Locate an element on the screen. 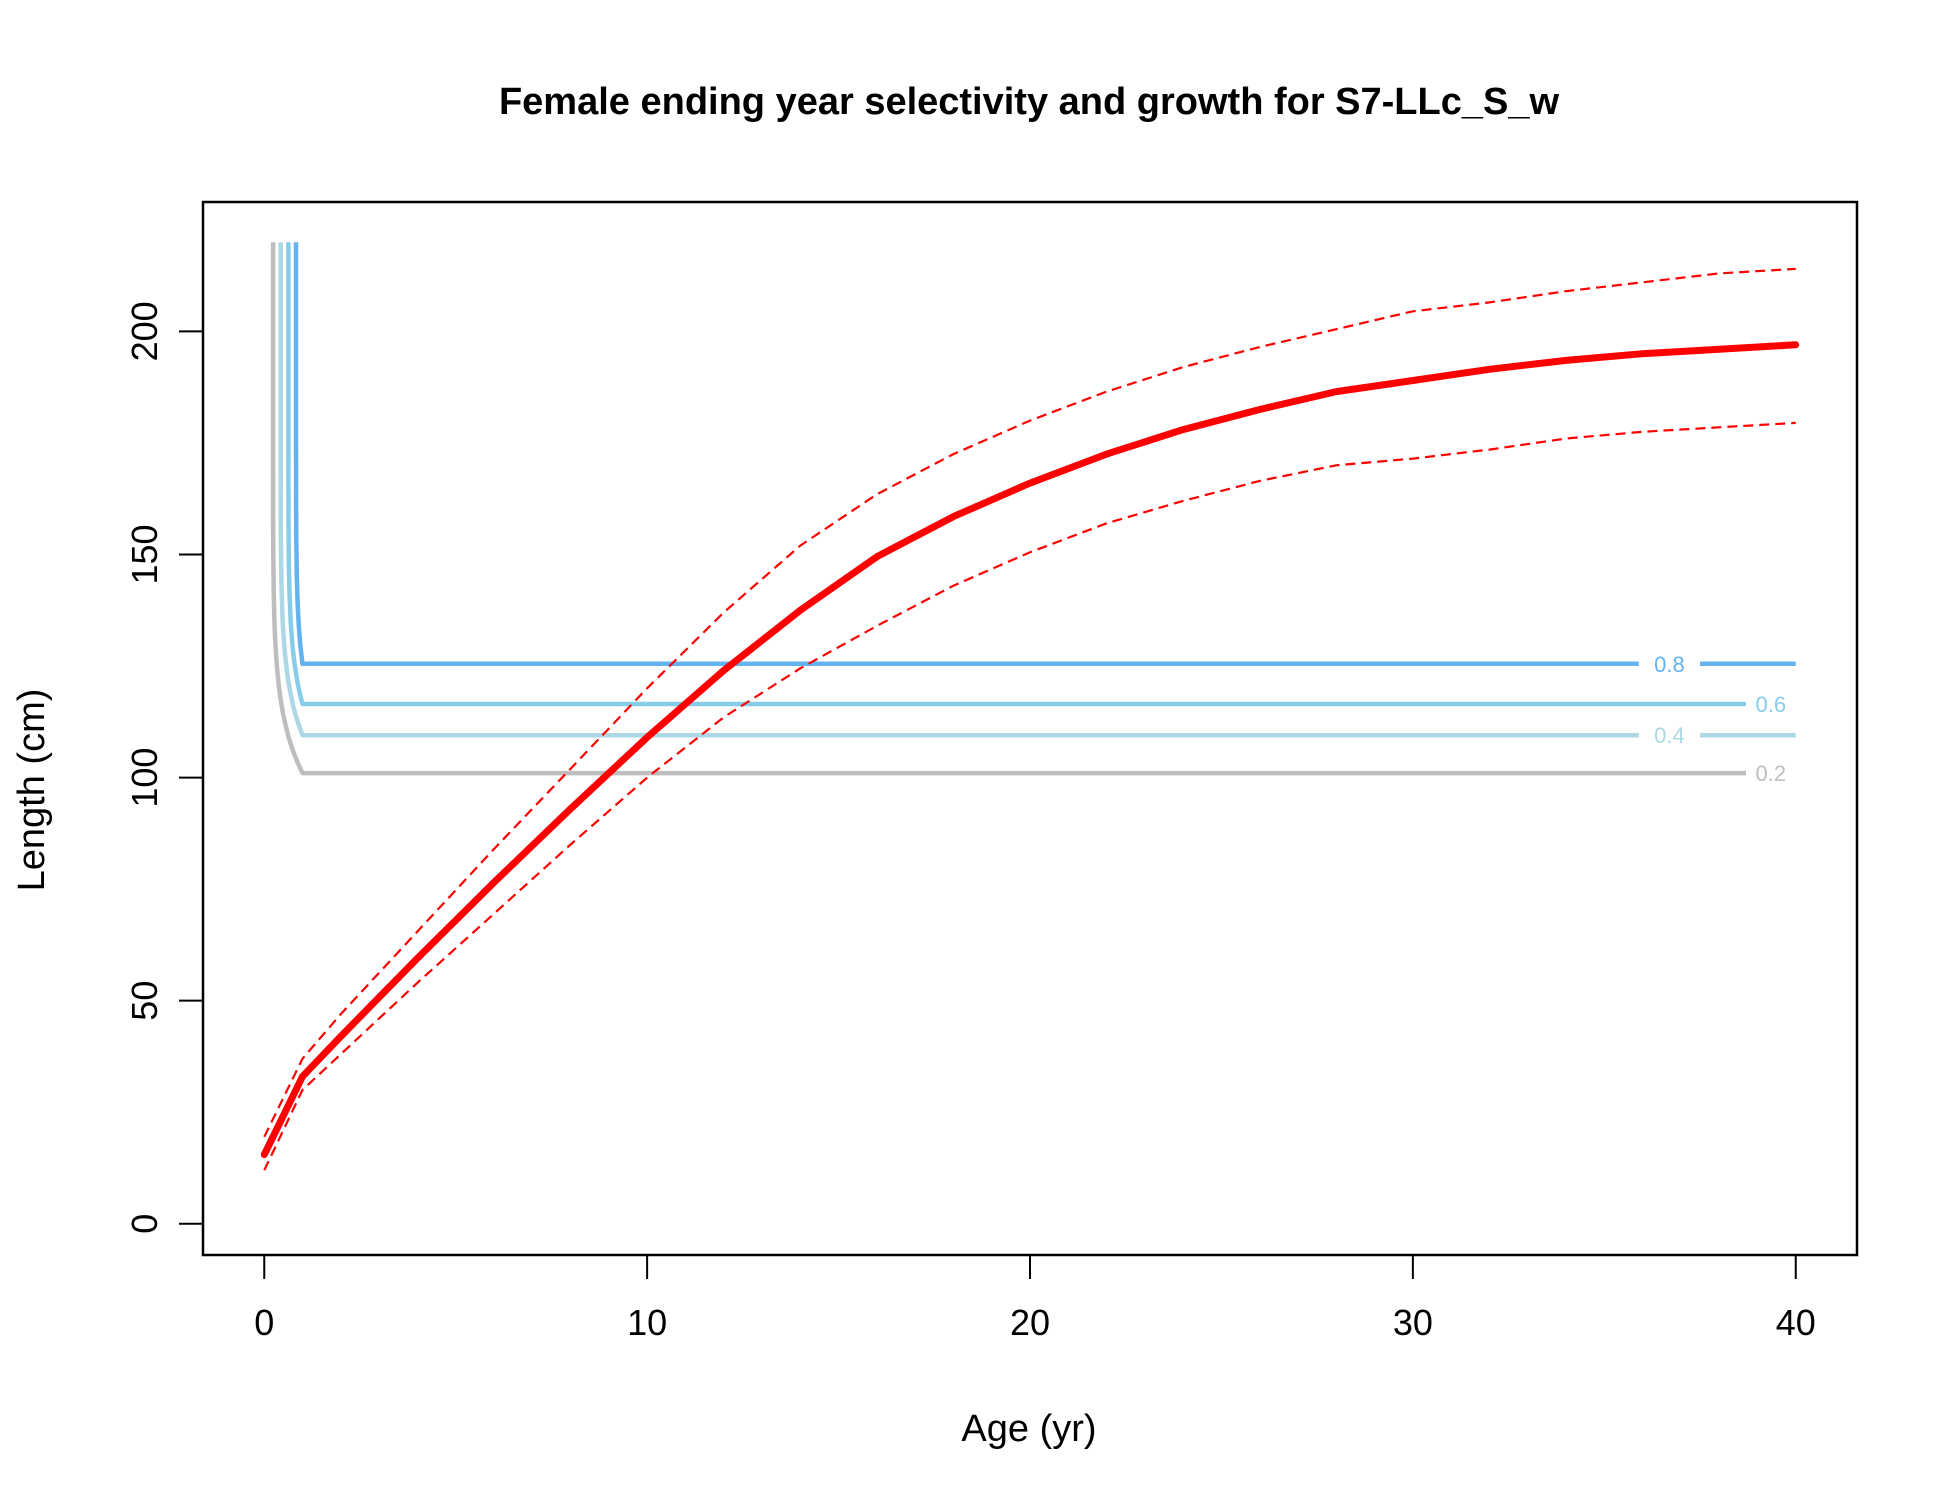  y-tick-label-100: 100 is located at coordinates (144, 778).